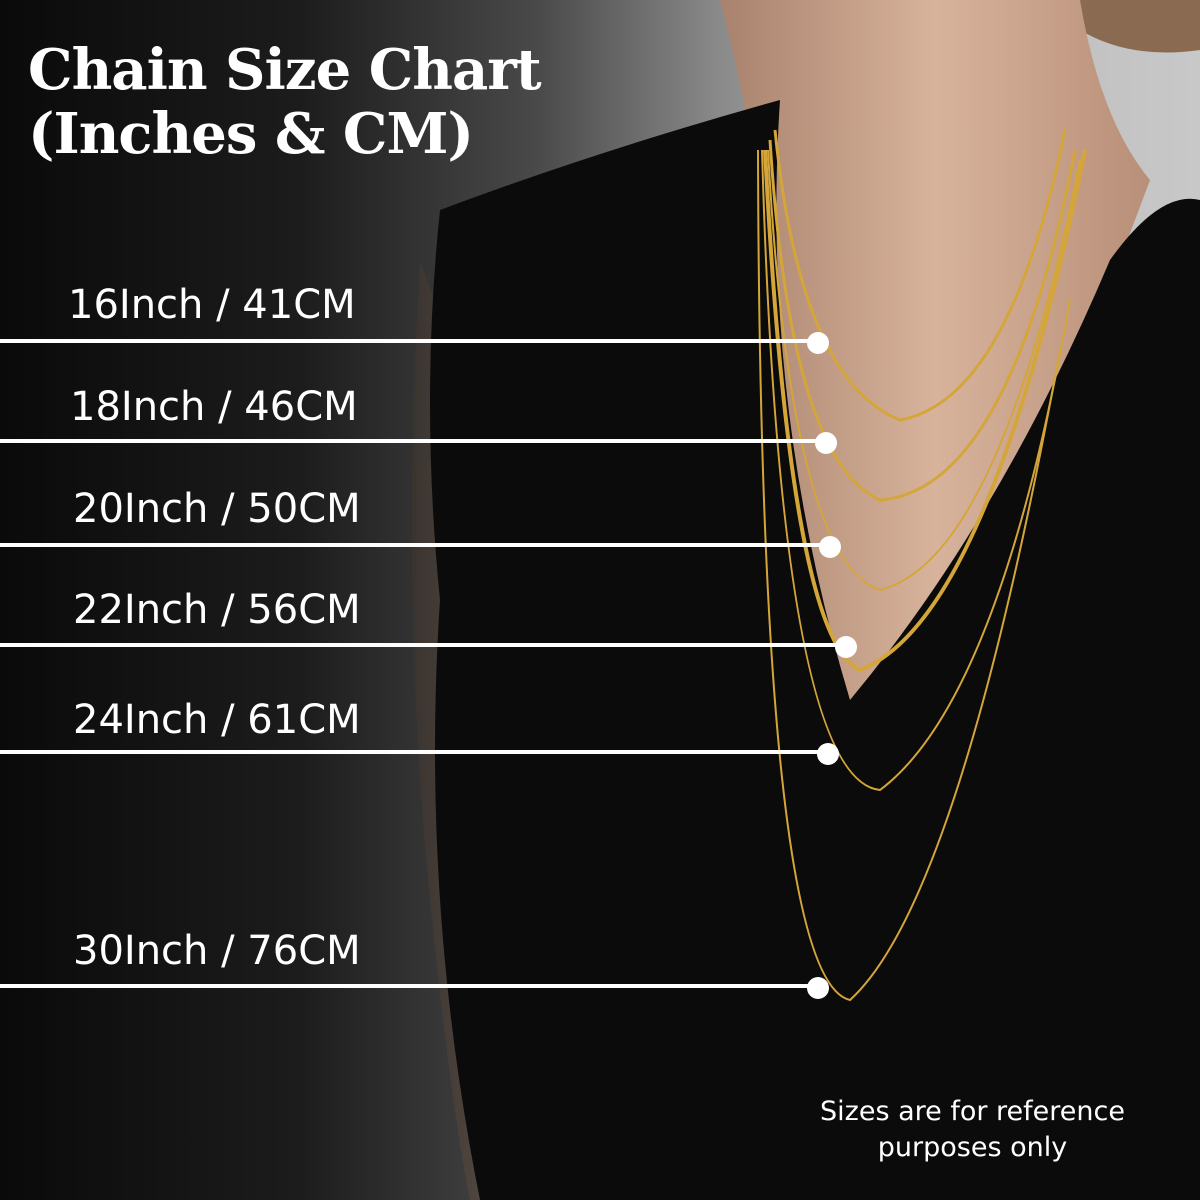  I want to click on reference-note: Sizes are for reference purposes only, so click(972, 1130).